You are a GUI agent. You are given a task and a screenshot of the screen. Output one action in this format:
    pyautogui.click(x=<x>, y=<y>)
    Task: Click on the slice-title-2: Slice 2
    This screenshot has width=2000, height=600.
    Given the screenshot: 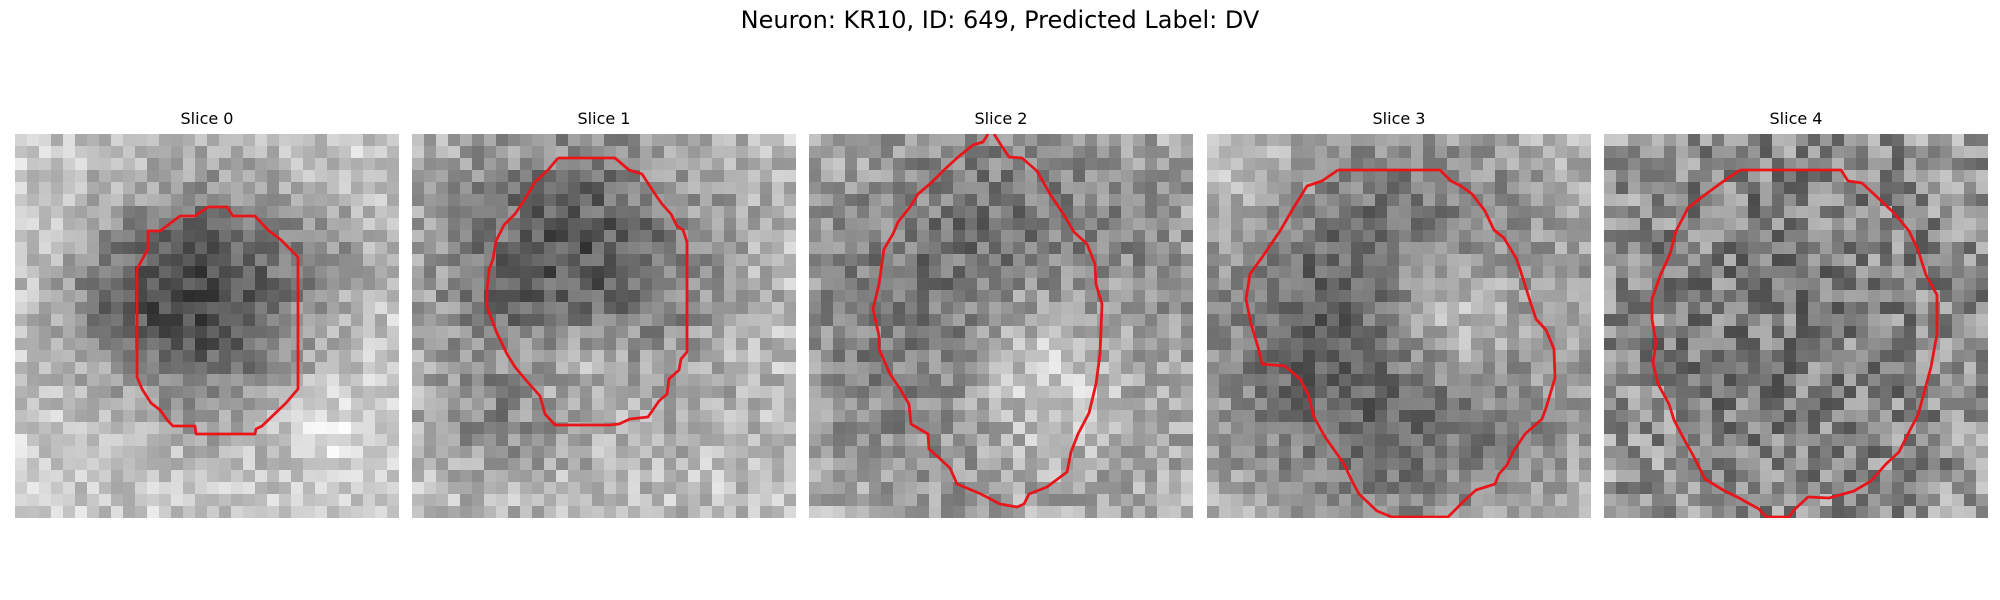 What is the action you would take?
    pyautogui.click(x=1001, y=118)
    